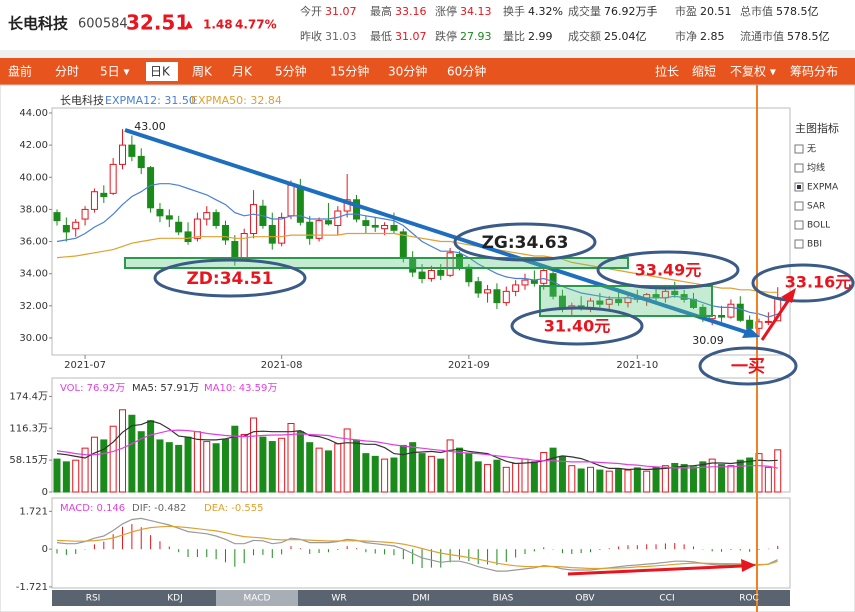 The height and width of the screenshot is (612, 855). What do you see at coordinates (585, 599) in the screenshot?
I see `tab: OBV` at bounding box center [585, 599].